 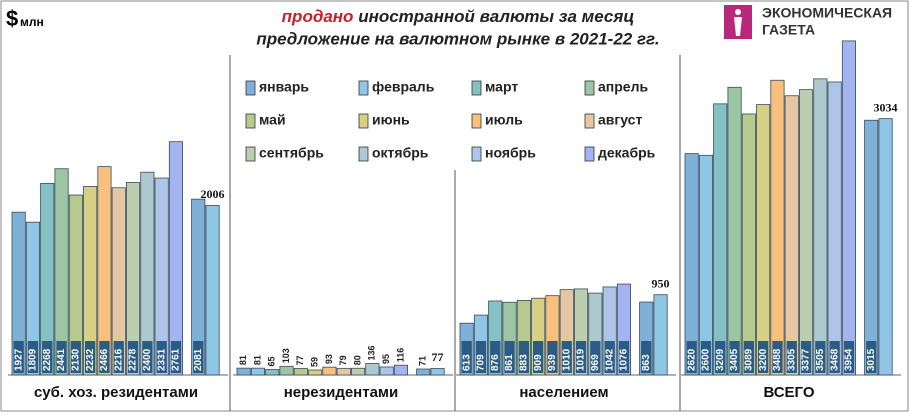 I want to click on value-label: 2441, so click(x=61, y=359).